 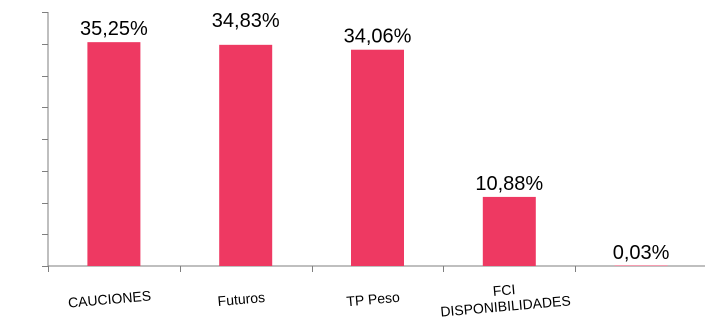 I want to click on data-label-4: 0,03%, so click(x=641, y=253).